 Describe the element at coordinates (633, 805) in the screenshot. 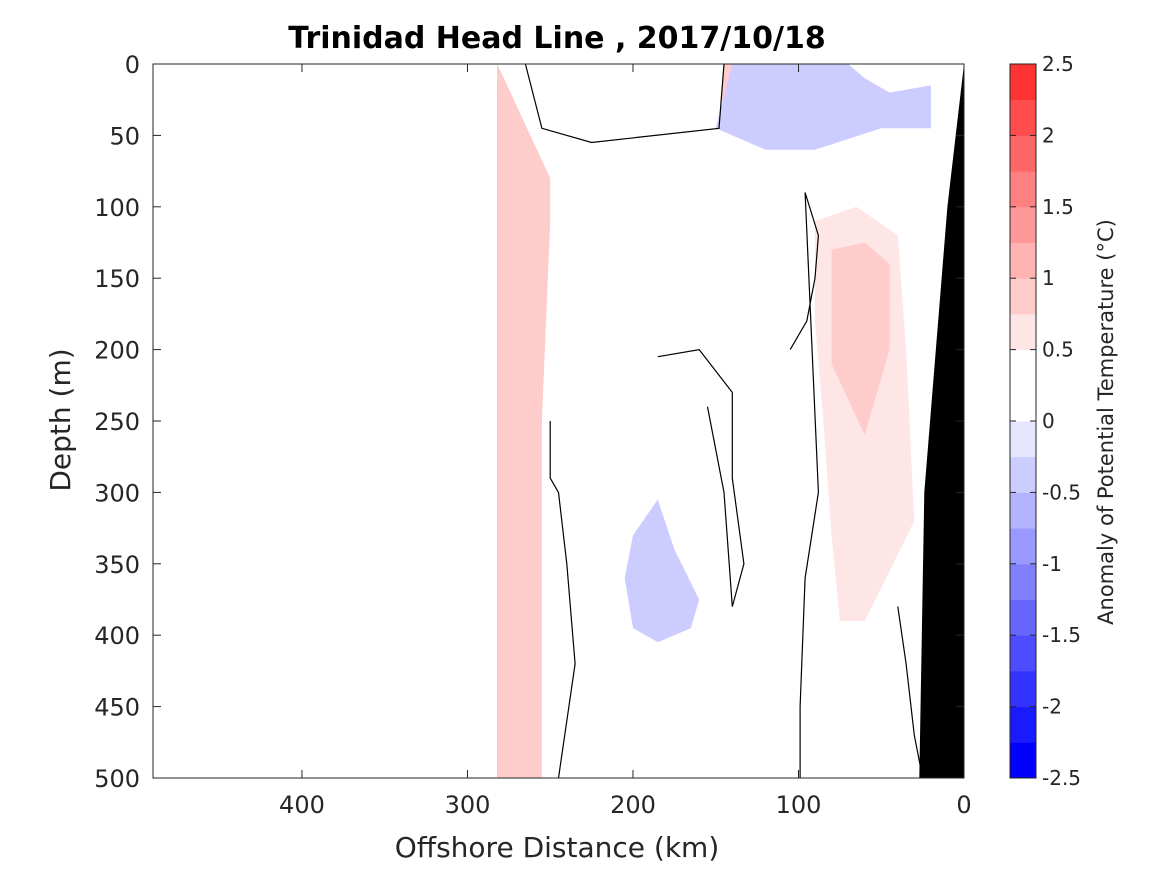

I see `x-tick-label: 200` at that location.